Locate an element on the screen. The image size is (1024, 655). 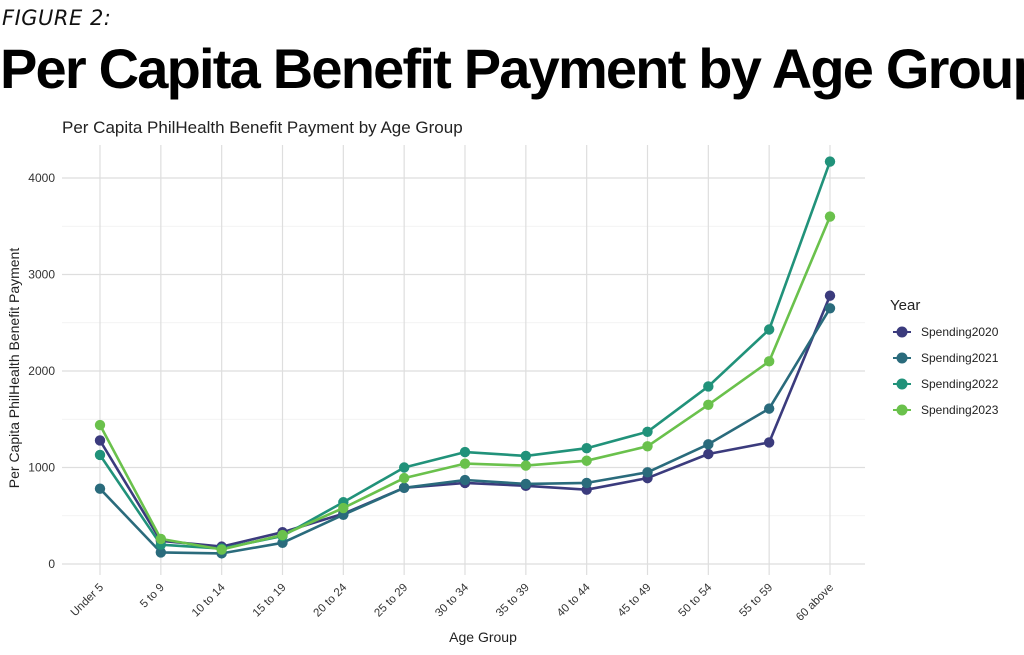
x-tick-label: 45 to 49 is located at coordinates (635, 601).